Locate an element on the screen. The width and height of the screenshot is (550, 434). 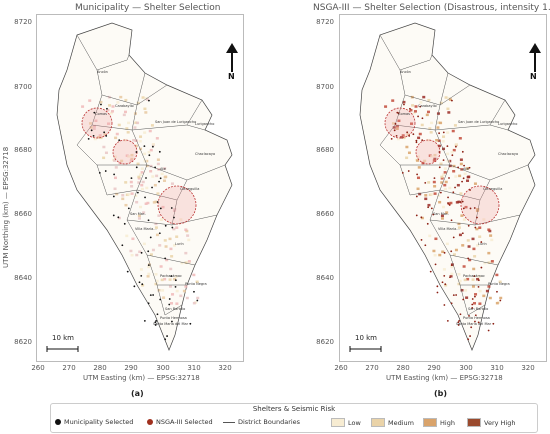
ytick: 8720 is located at coordinates (325, 22).